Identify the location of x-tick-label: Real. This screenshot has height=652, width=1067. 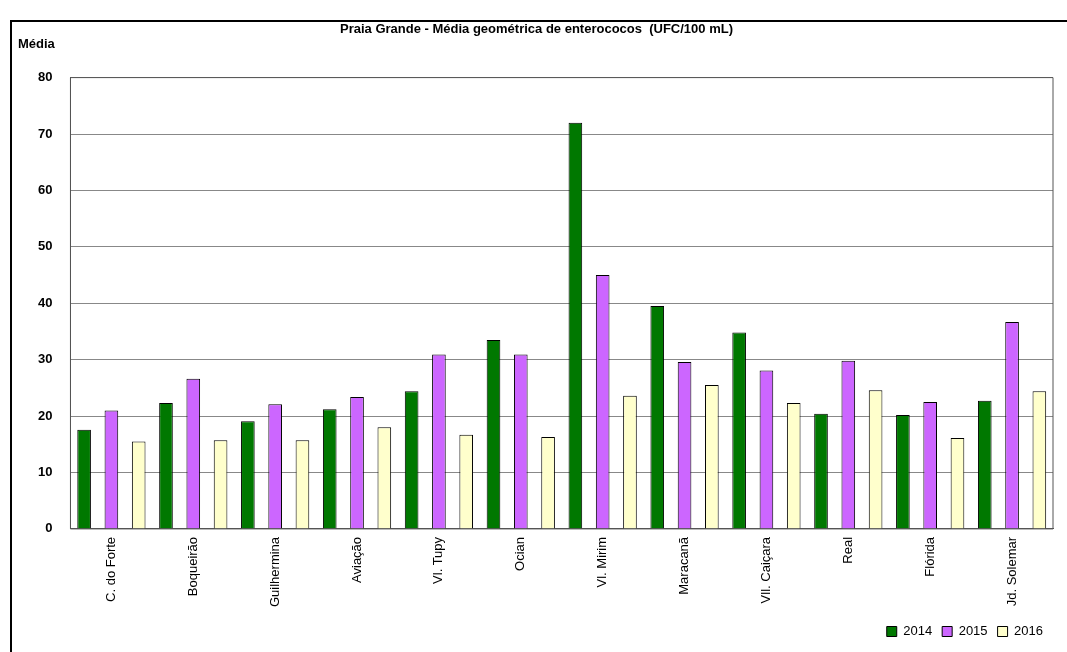
(847, 550).